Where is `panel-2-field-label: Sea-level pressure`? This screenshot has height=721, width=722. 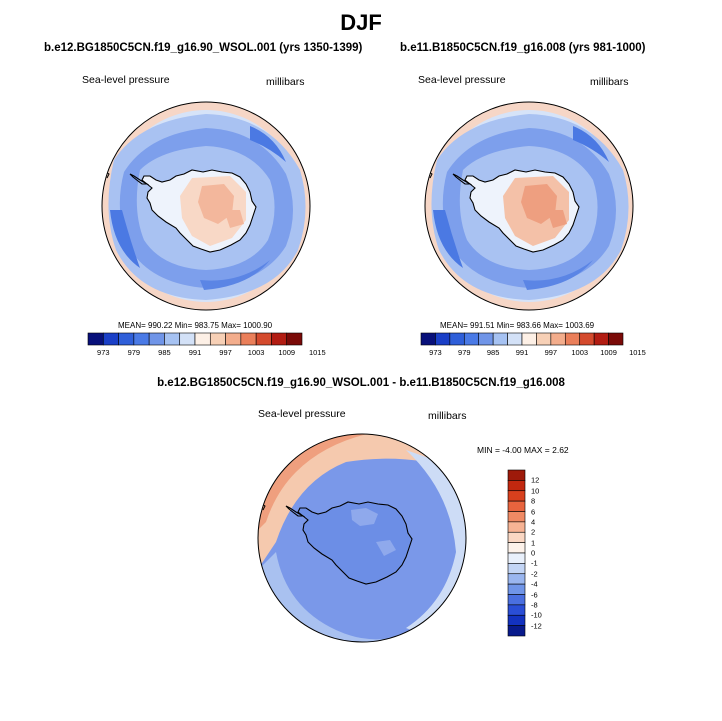
panel-2-field-label: Sea-level pressure is located at coordinates (462, 80).